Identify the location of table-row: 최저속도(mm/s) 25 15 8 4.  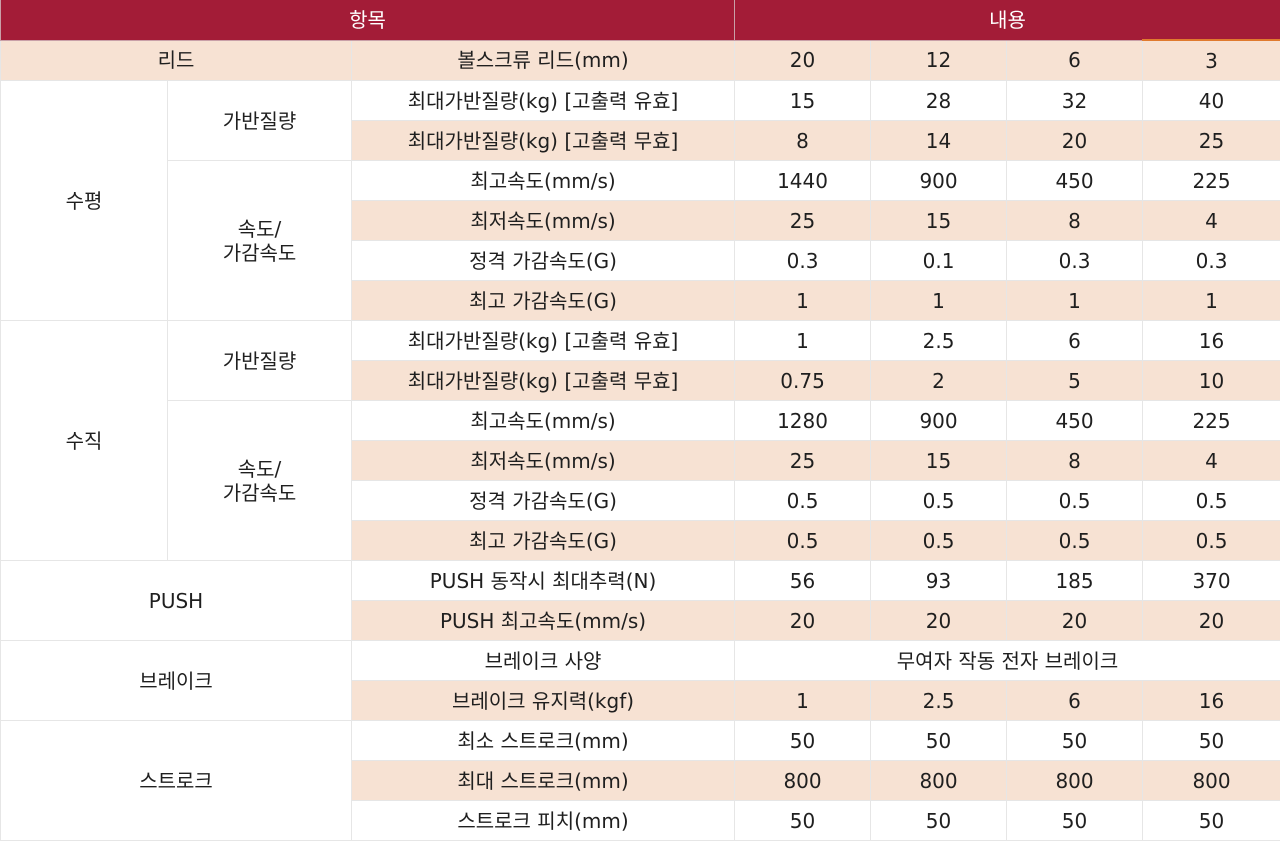
(640, 460).